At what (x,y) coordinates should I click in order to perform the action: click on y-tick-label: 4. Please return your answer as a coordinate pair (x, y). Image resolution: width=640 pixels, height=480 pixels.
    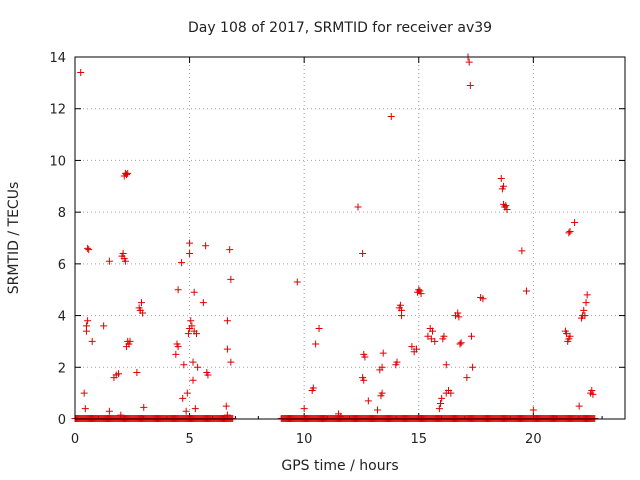
    Looking at the image, I should click on (62, 317).